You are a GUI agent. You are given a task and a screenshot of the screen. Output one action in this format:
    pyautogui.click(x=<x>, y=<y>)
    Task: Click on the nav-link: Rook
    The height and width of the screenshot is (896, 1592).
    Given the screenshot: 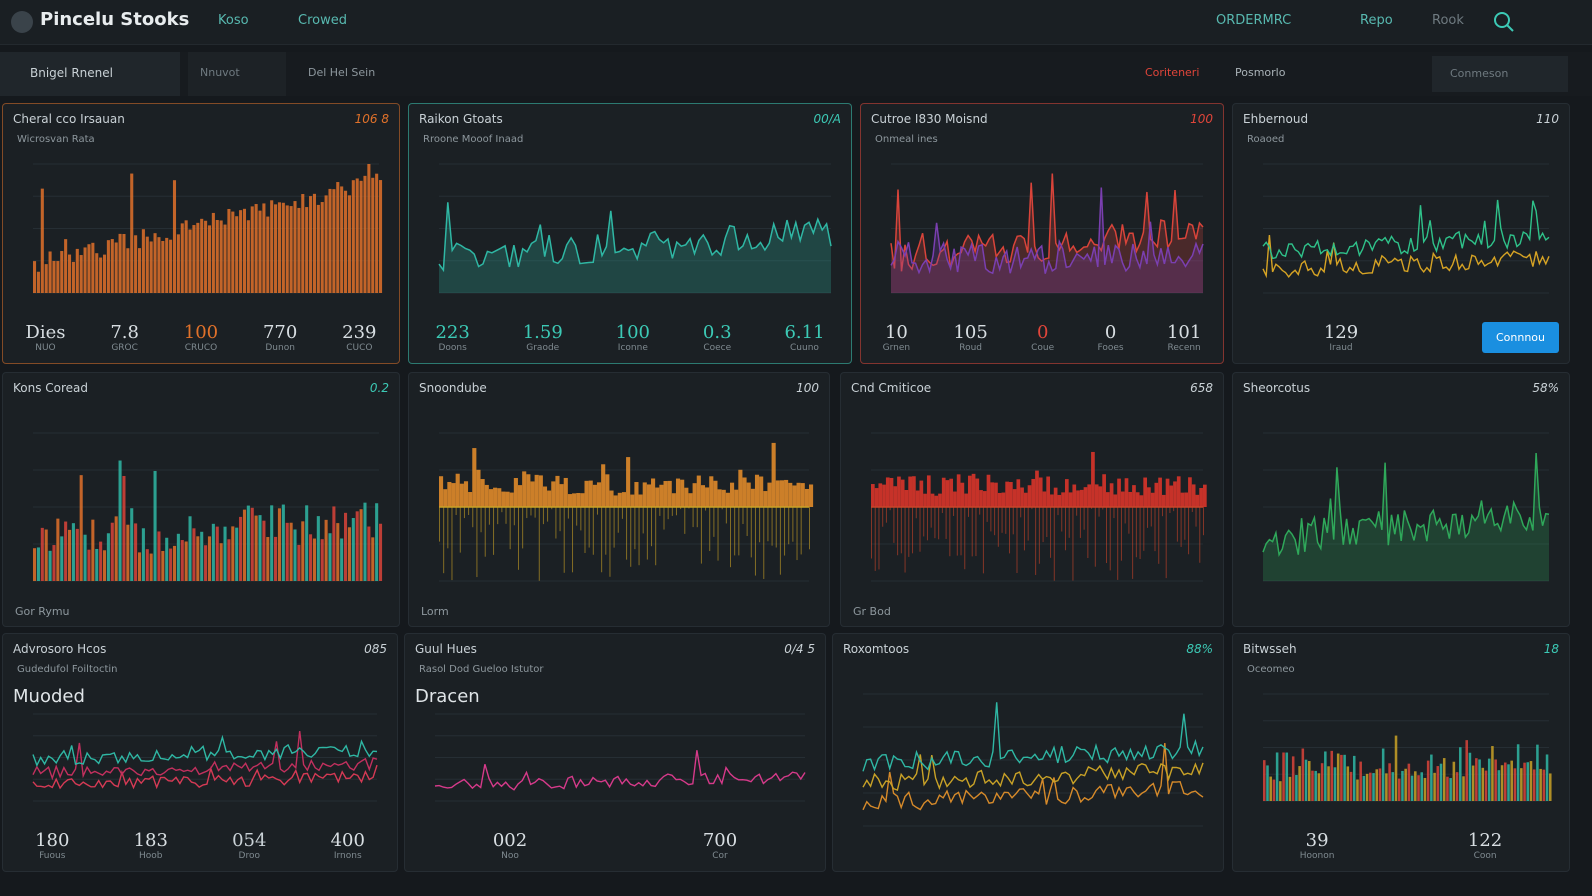 What is the action you would take?
    pyautogui.click(x=1448, y=20)
    